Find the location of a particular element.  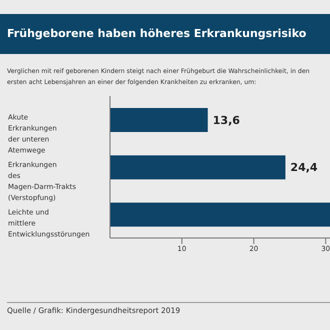

data-label: 24,4 is located at coordinates (304, 167).